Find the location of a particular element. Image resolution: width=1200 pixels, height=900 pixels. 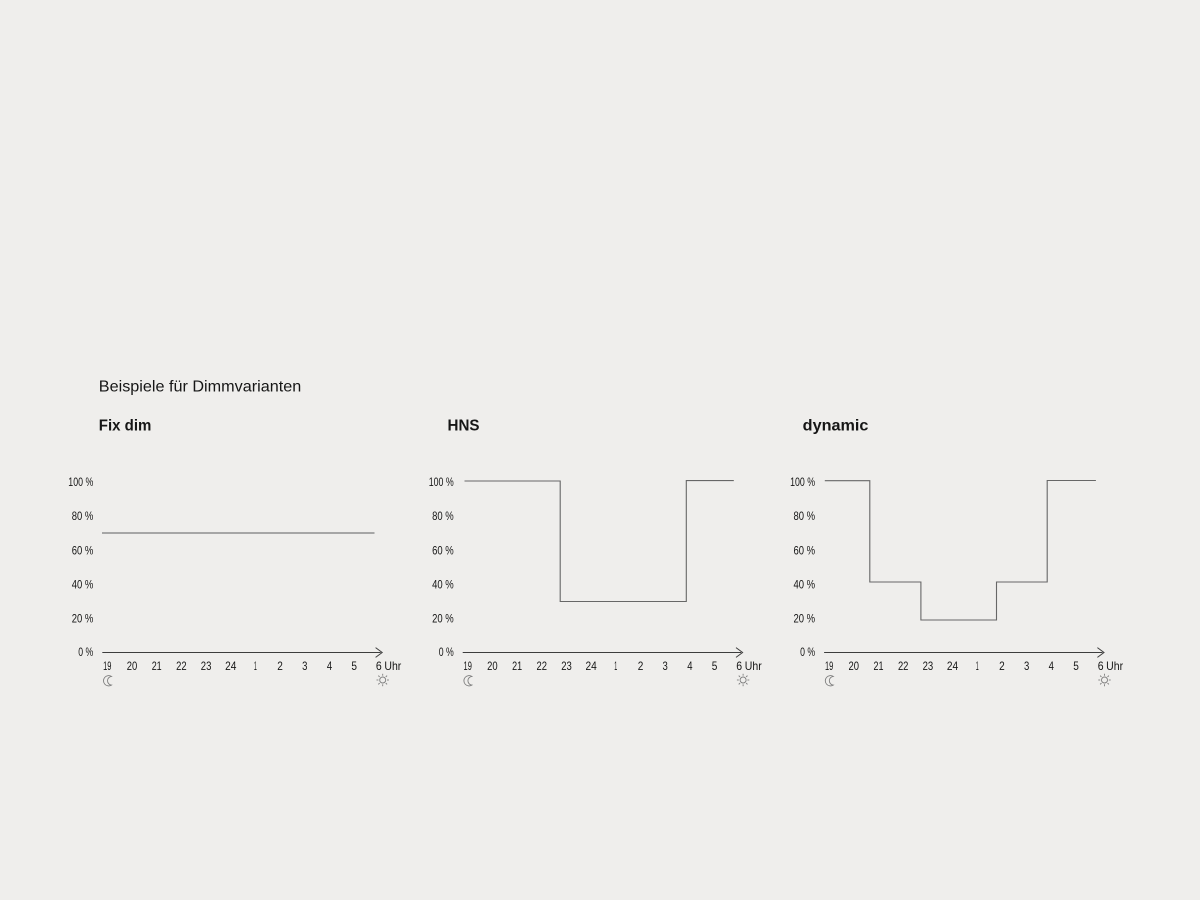

svg-text: dynamic is located at coordinates (836, 426).